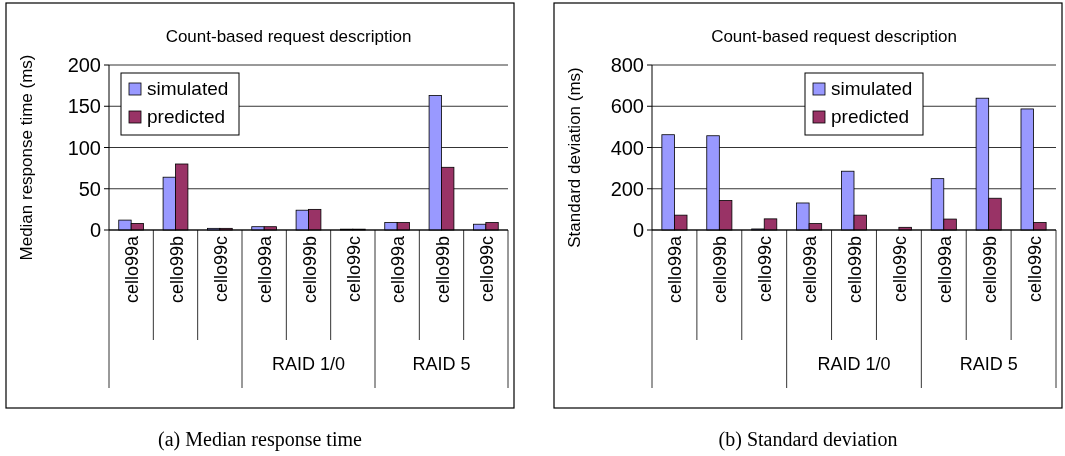 This screenshot has height=456, width=1065. I want to click on y-tick-label: 800, so click(627, 65).